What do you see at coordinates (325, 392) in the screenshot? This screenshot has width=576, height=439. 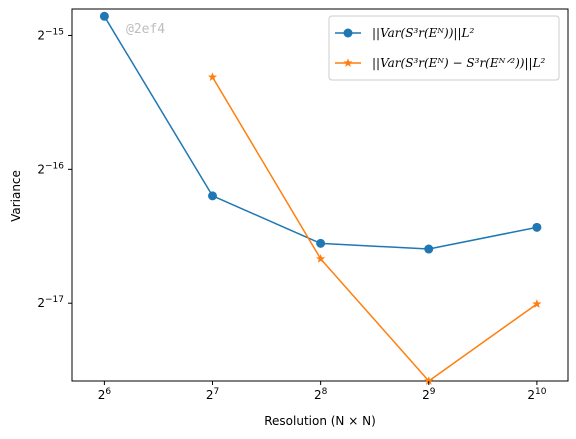 I see `x-tick-exponent: 8` at bounding box center [325, 392].